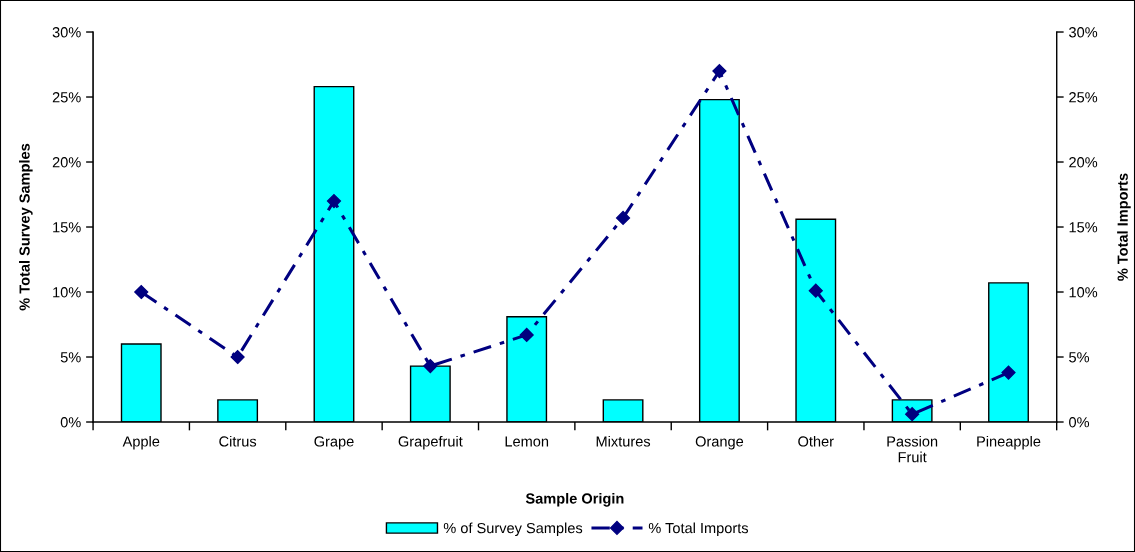 The height and width of the screenshot is (552, 1135). What do you see at coordinates (1079, 422) in the screenshot?
I see `y2-tick-label: 0%` at bounding box center [1079, 422].